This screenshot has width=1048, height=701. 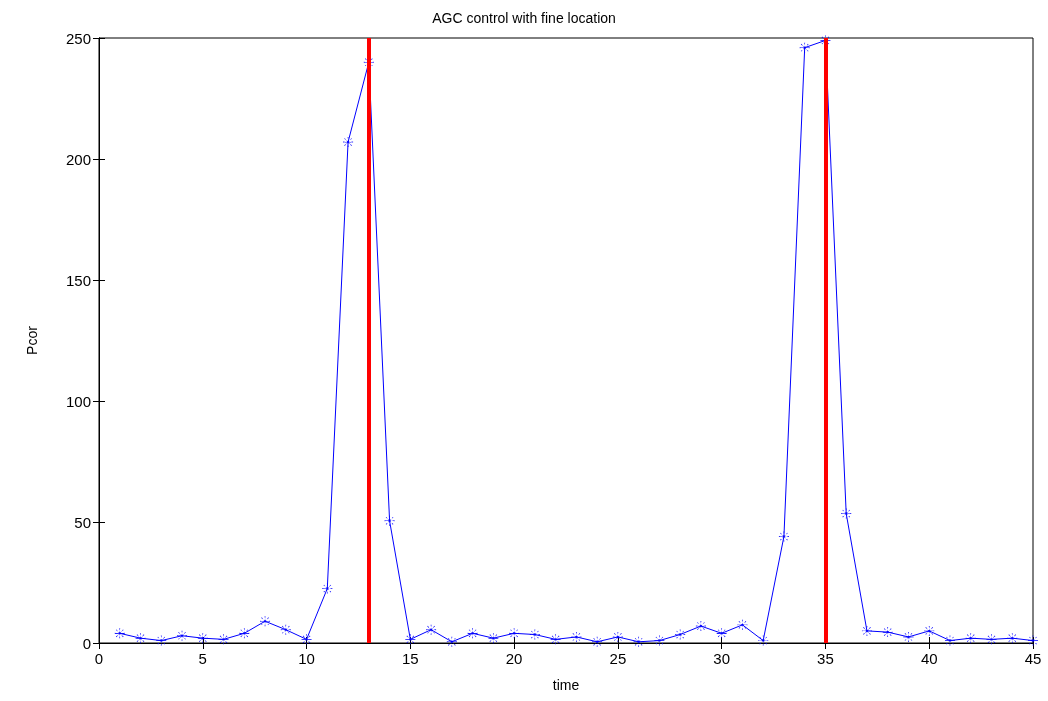 What do you see at coordinates (722, 658) in the screenshot?
I see `x-tick-label: 30` at bounding box center [722, 658].